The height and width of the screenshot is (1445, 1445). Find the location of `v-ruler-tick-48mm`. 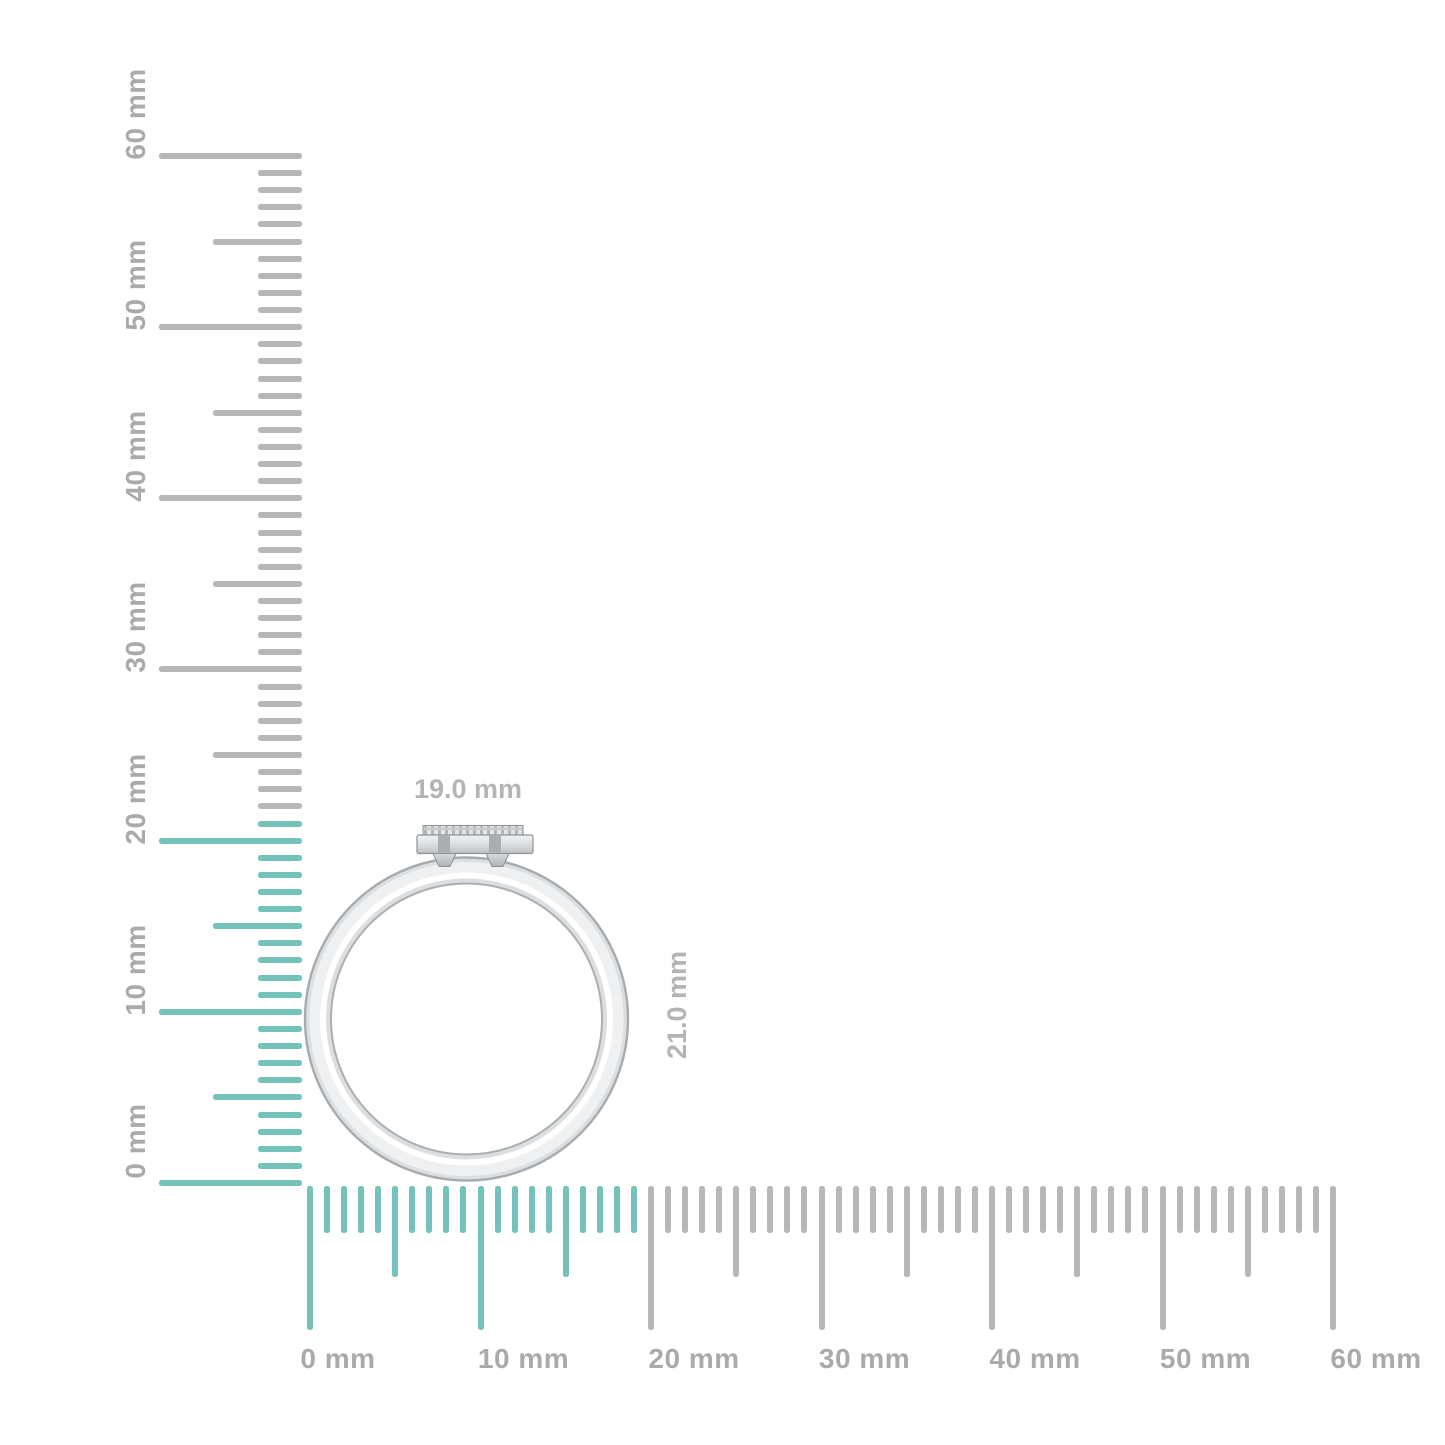

v-ruler-tick-48mm is located at coordinates (280, 361).